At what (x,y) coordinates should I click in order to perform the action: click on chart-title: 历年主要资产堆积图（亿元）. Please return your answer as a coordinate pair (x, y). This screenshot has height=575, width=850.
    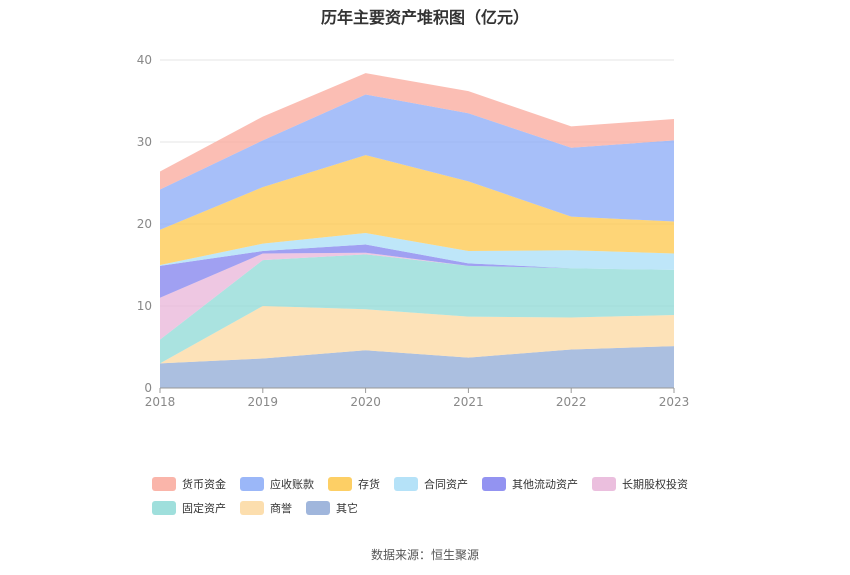
    Looking at the image, I should click on (424, 17).